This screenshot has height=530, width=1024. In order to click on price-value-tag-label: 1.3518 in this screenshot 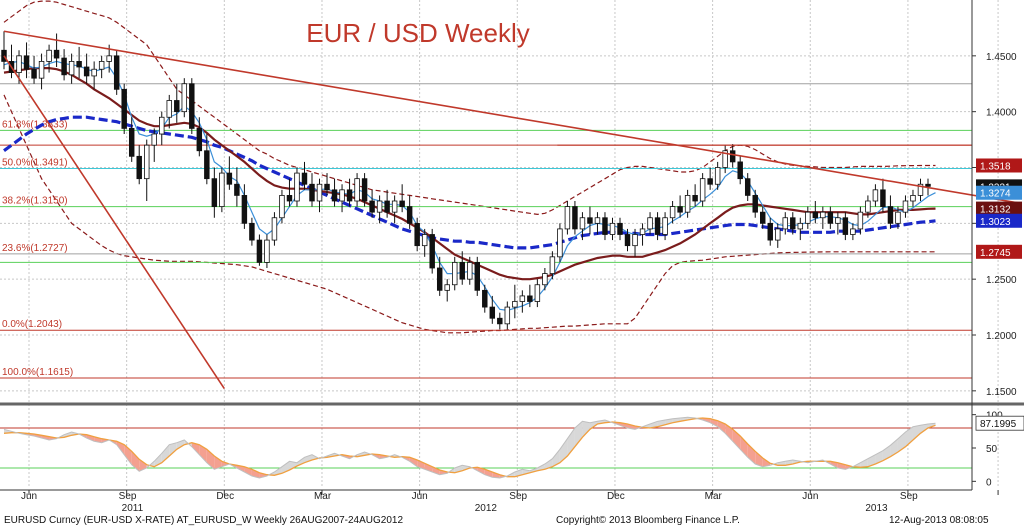, I will do `click(995, 166)`.